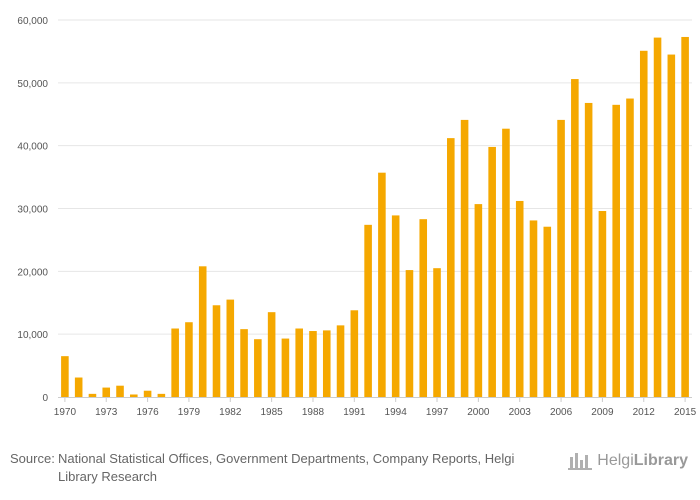  Describe the element at coordinates (588, 249) in the screenshot. I see `bar-2008` at that location.